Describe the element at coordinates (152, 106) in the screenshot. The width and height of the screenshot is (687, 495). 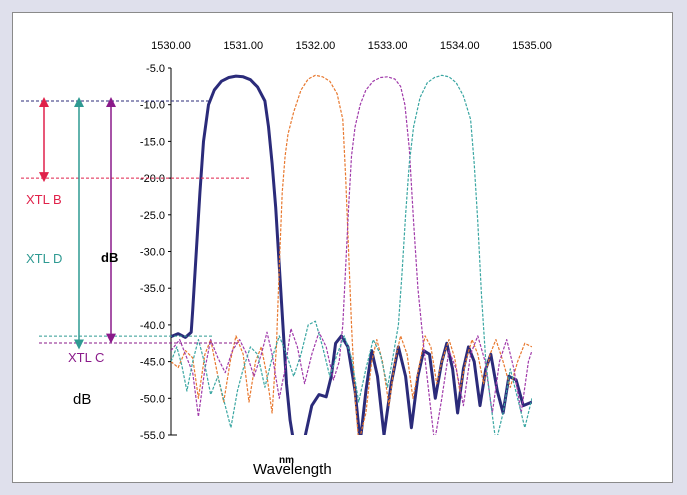
I see `y-tick-label: -10.0` at that location.